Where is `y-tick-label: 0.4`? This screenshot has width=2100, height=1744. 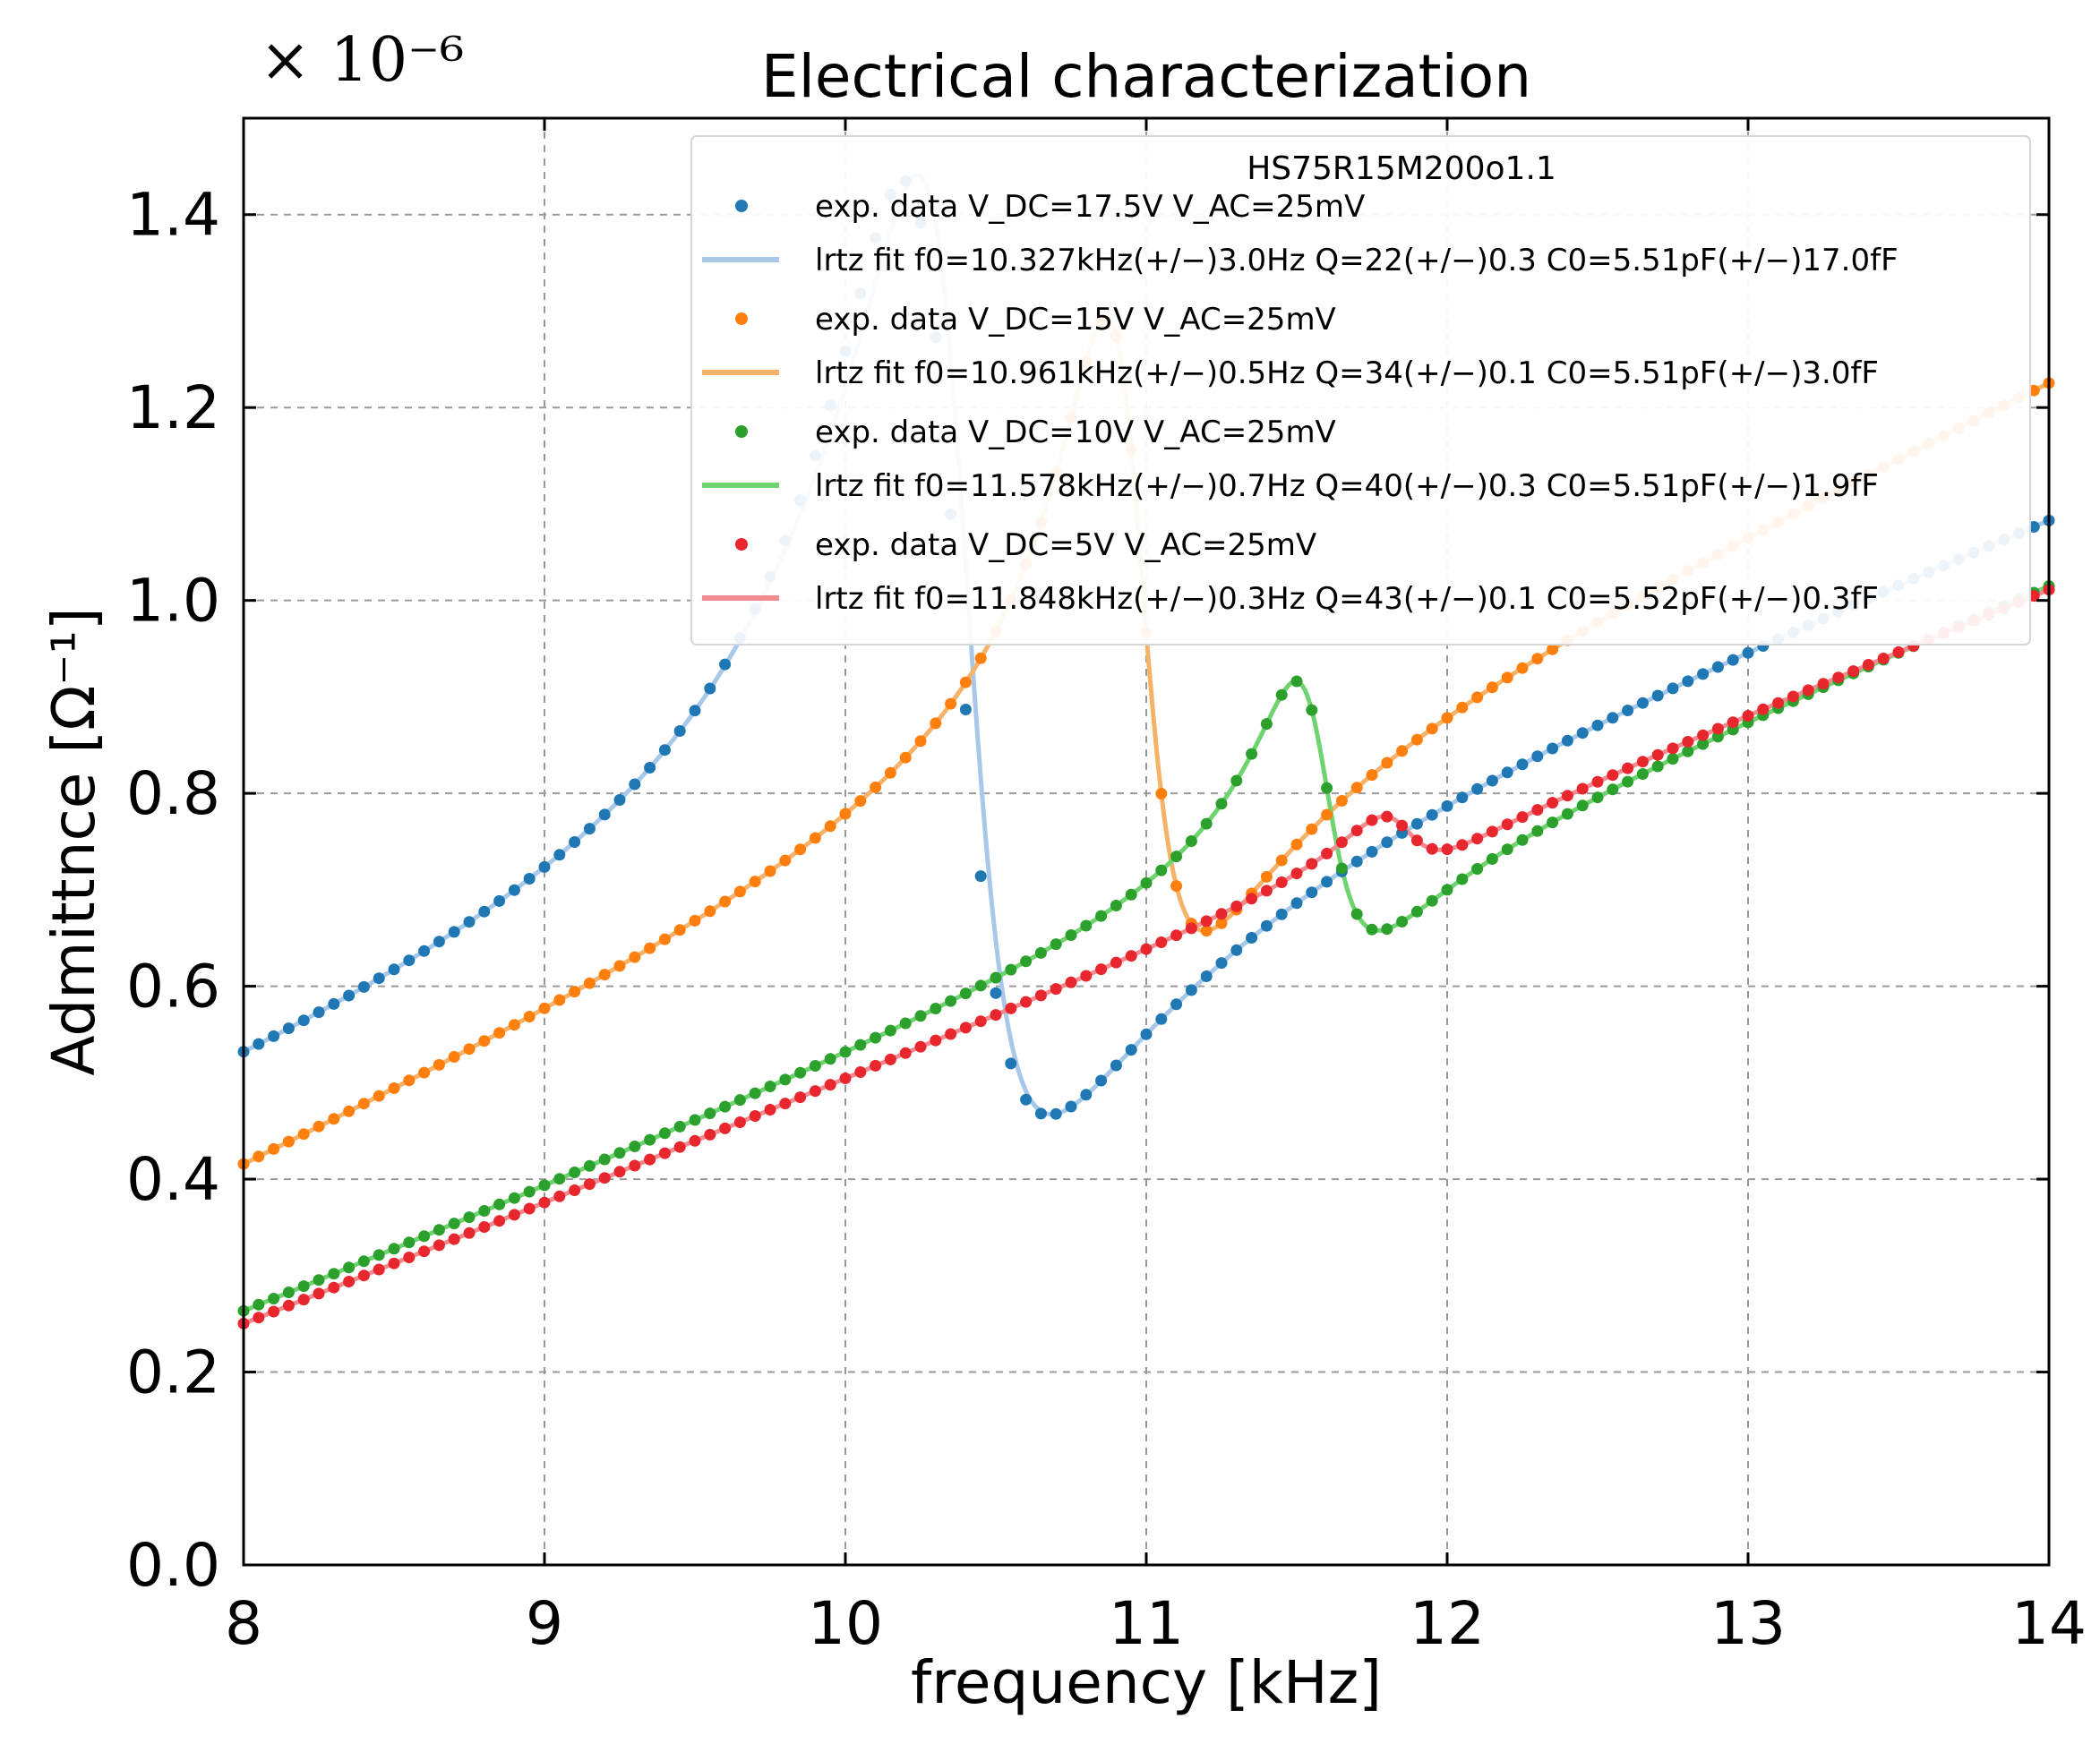
y-tick-label: 0.4 is located at coordinates (173, 1179).